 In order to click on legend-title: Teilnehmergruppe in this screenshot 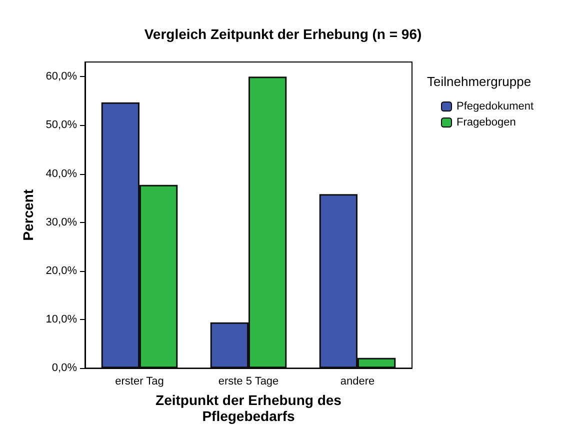, I will do `click(479, 81)`.